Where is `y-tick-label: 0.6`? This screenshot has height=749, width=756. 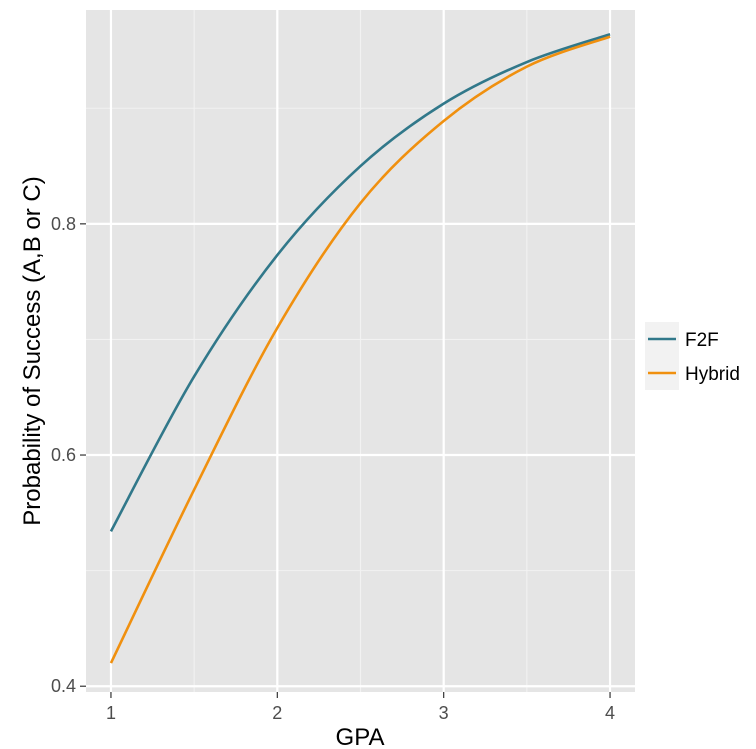
y-tick-label: 0.6 is located at coordinates (63, 455).